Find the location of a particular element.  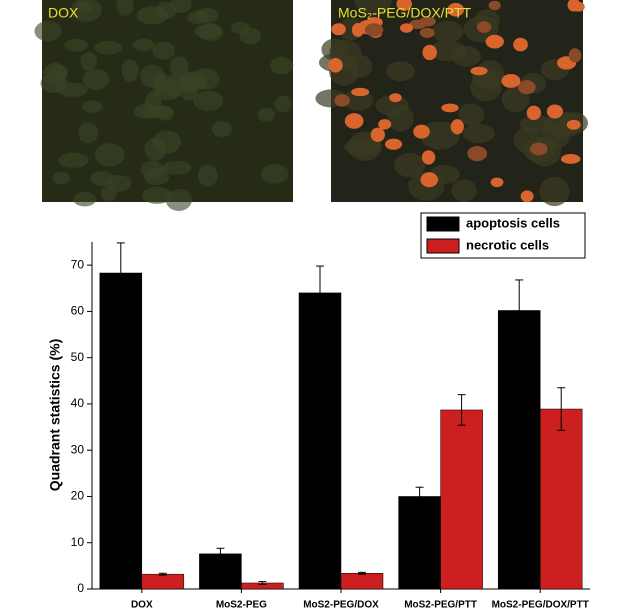

y-tick-label: 10 is located at coordinates (78, 542).